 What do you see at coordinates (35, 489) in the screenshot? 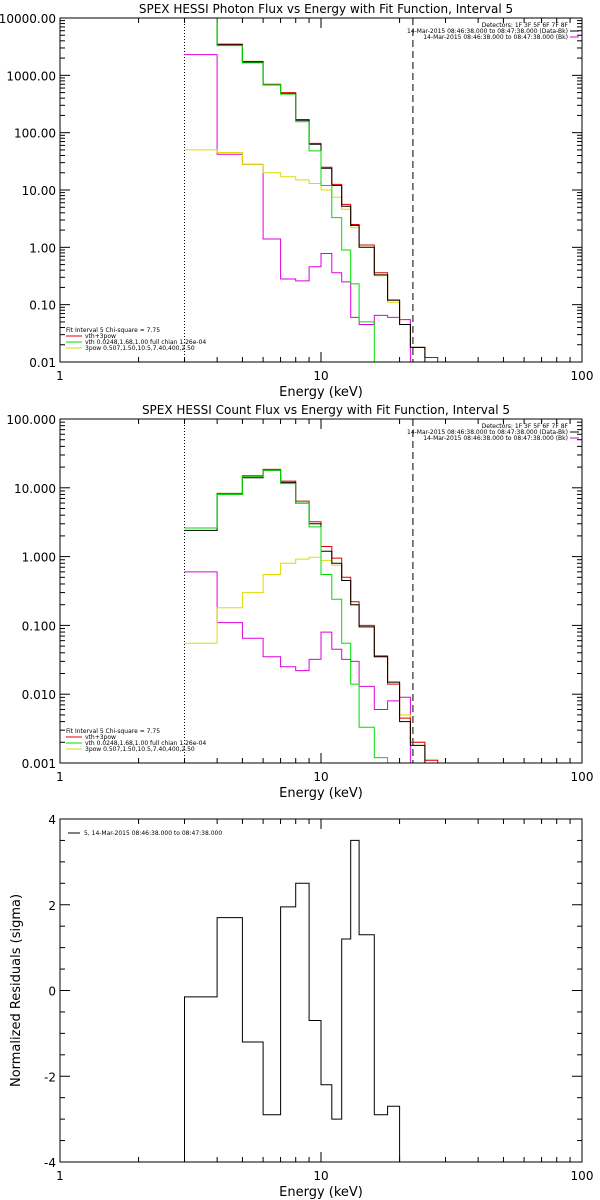
I see `y-tick-label: 10.000` at bounding box center [35, 489].